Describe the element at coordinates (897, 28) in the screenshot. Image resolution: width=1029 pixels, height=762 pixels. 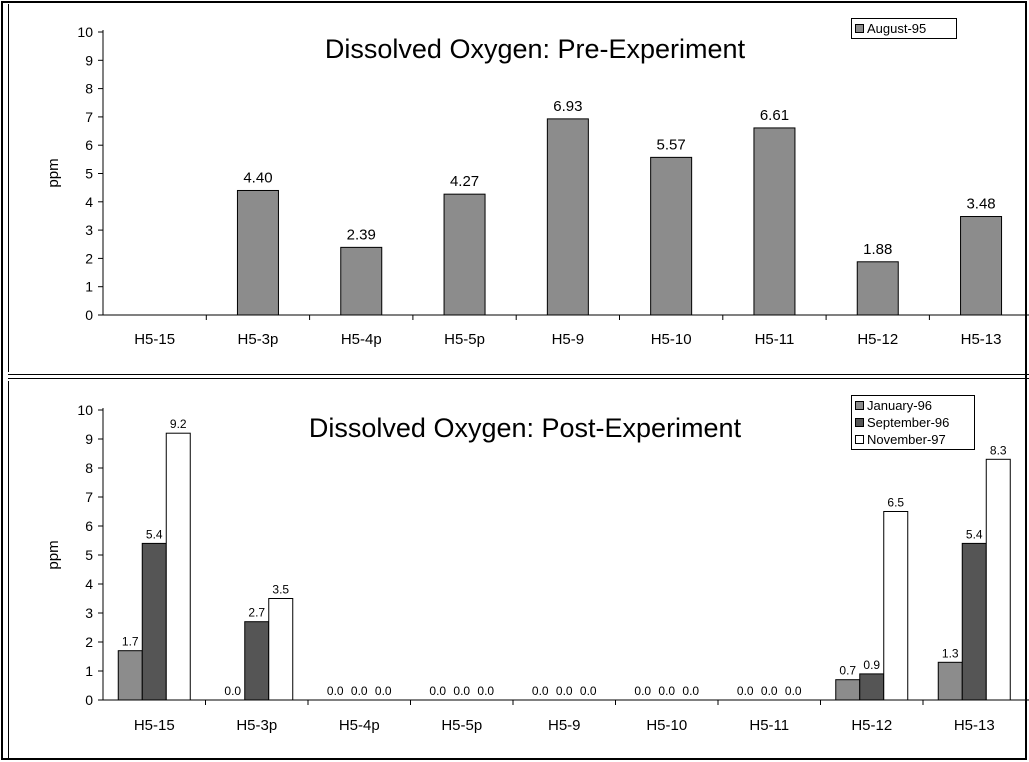
I see `legend-label: August-95` at that location.